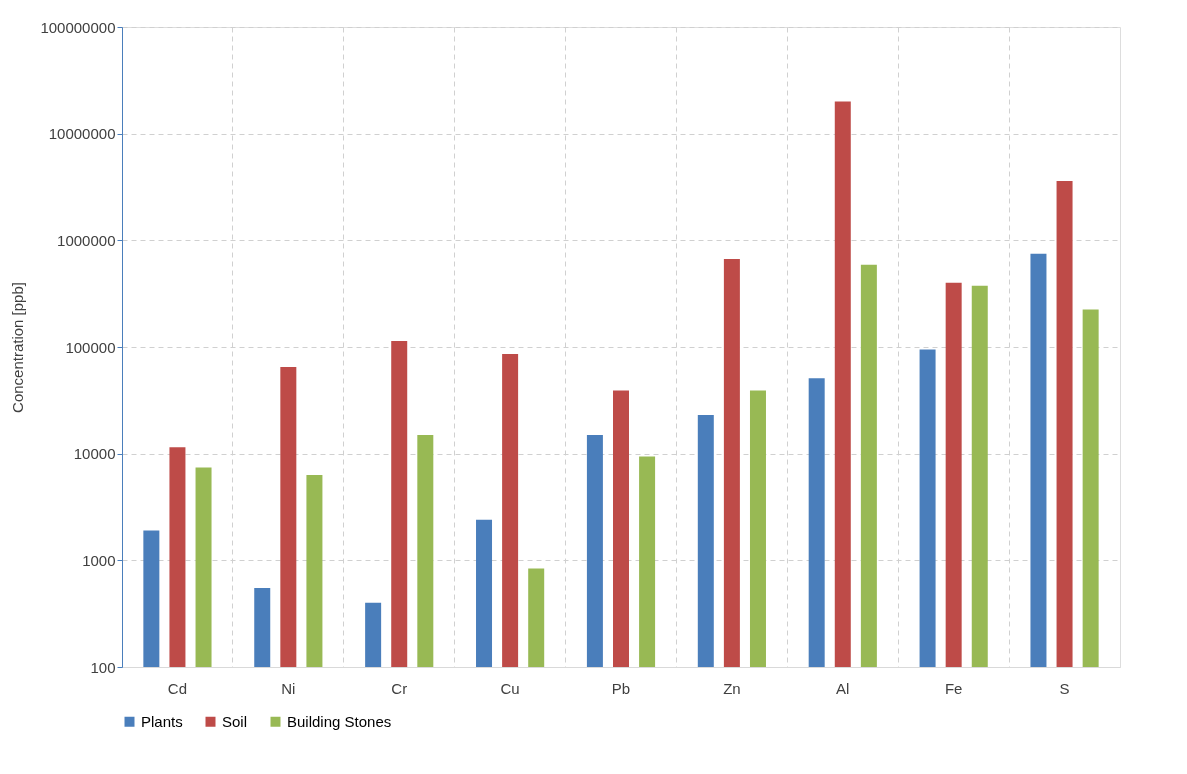 Image resolution: width=1187 pixels, height=774 pixels. I want to click on y-tick-label: 1000, so click(99, 560).